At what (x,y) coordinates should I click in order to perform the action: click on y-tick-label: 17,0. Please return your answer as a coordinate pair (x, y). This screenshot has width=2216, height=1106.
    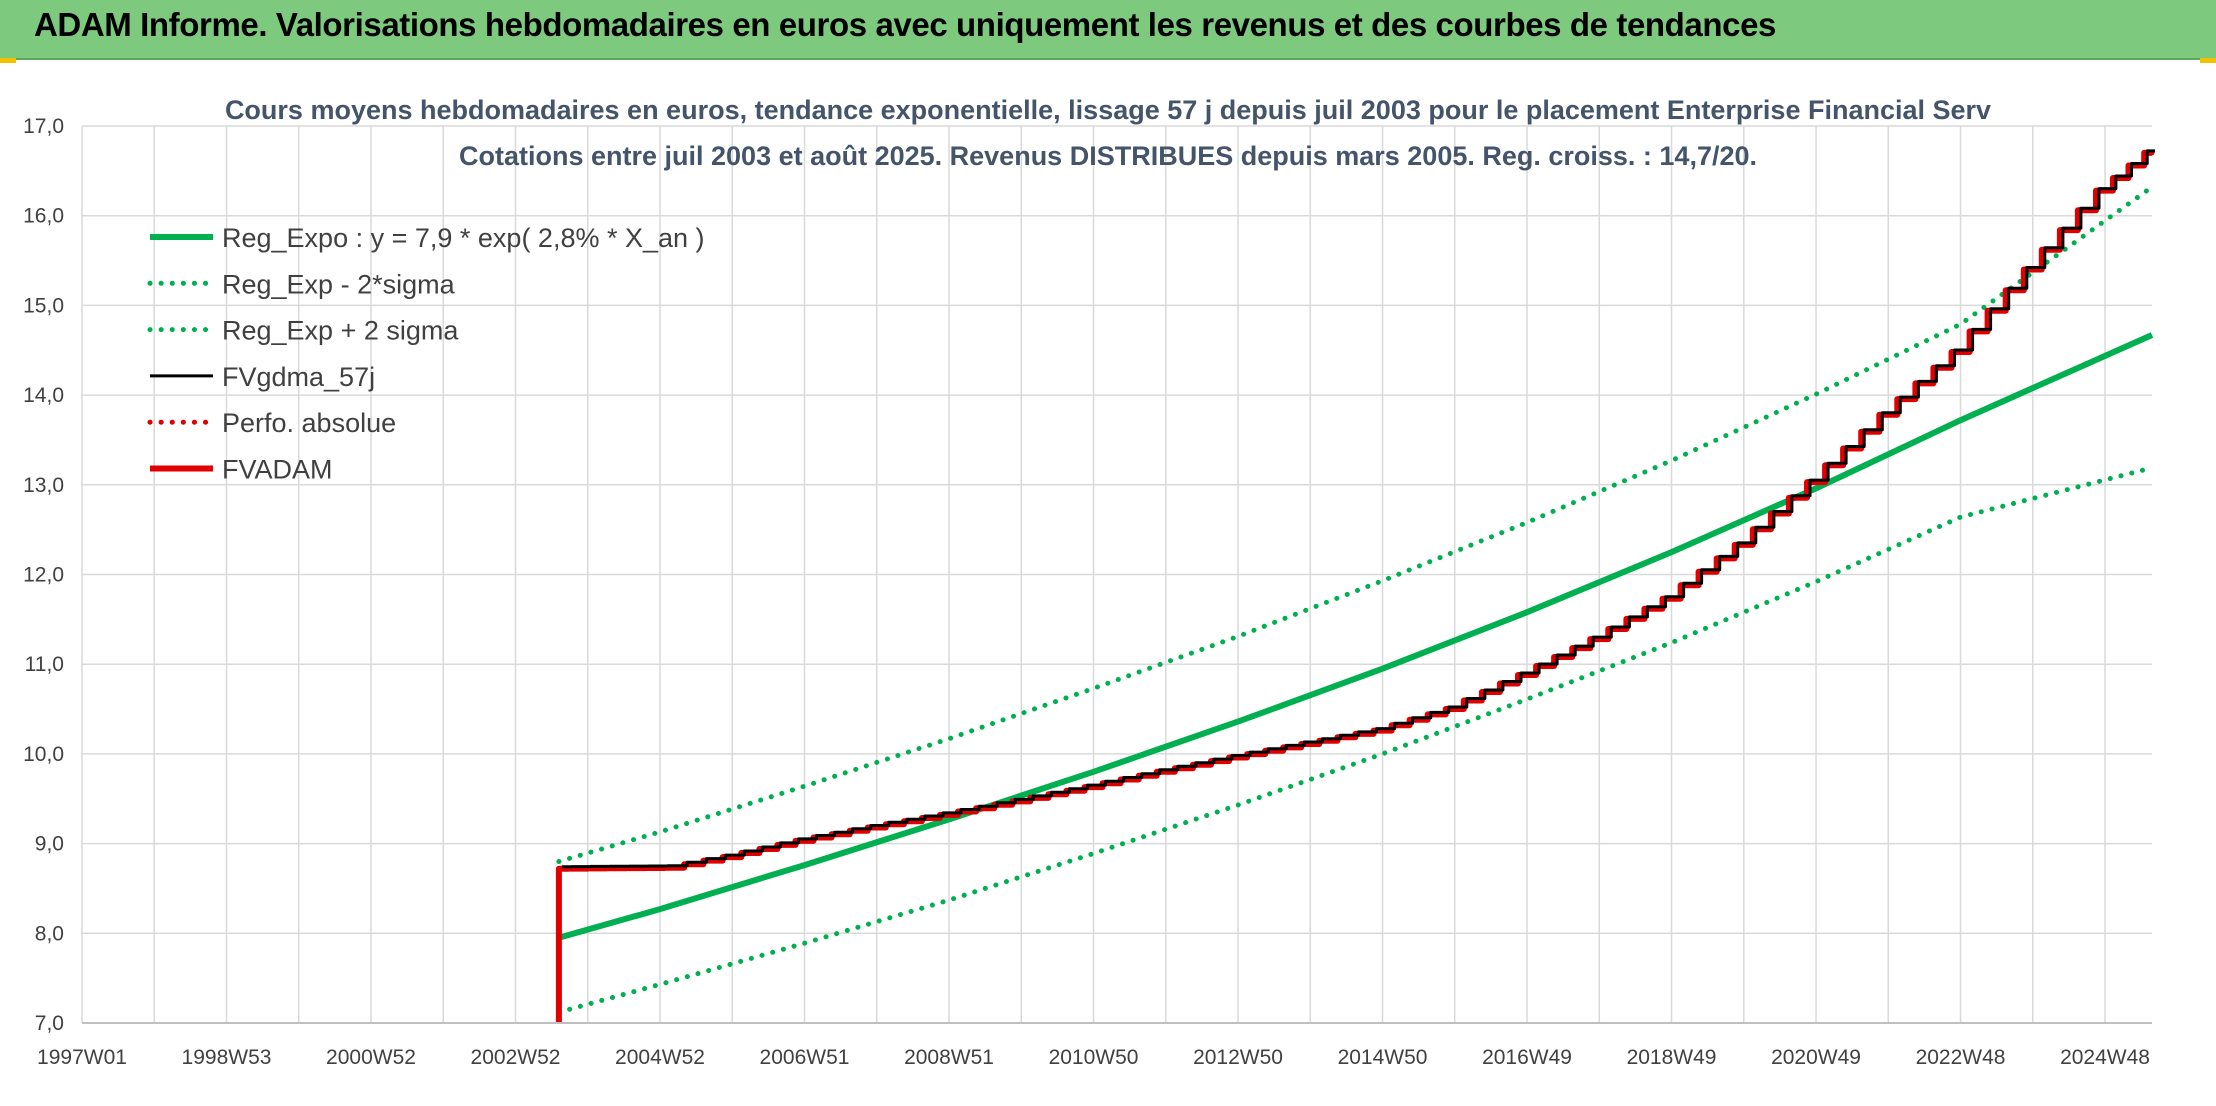
    Looking at the image, I should click on (43, 126).